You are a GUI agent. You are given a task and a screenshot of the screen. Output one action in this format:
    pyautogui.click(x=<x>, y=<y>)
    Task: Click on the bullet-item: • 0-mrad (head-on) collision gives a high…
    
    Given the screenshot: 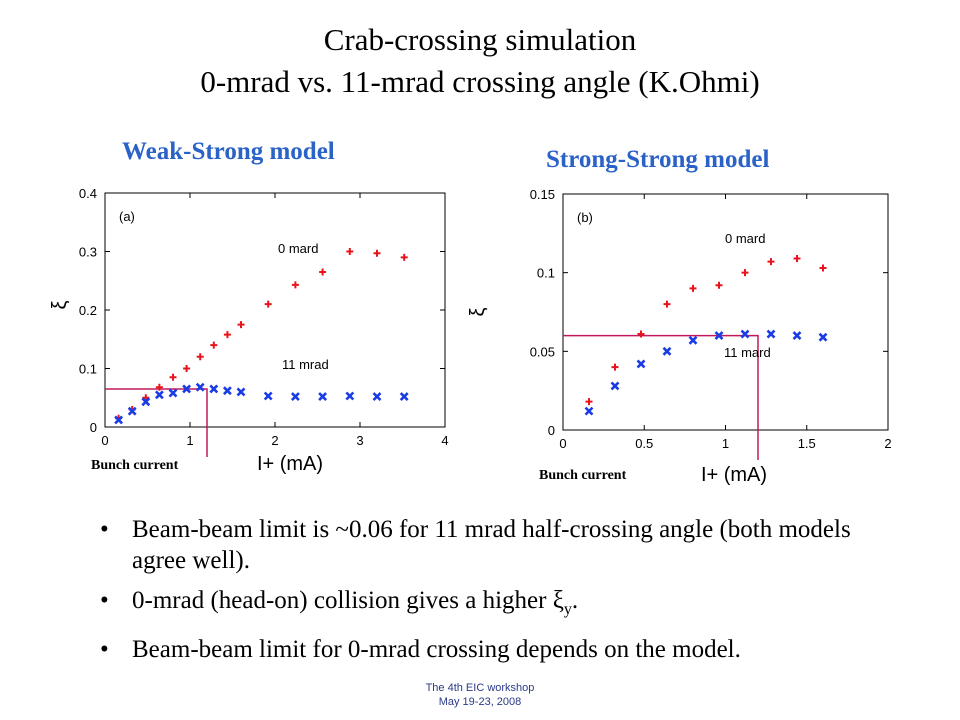 What is the action you would take?
    pyautogui.click(x=500, y=605)
    